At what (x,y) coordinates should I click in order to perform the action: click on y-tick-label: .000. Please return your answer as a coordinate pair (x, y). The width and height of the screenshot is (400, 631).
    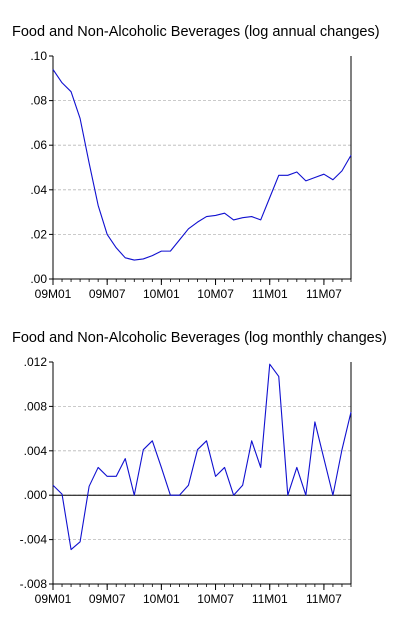
    Looking at the image, I should click on (36, 495).